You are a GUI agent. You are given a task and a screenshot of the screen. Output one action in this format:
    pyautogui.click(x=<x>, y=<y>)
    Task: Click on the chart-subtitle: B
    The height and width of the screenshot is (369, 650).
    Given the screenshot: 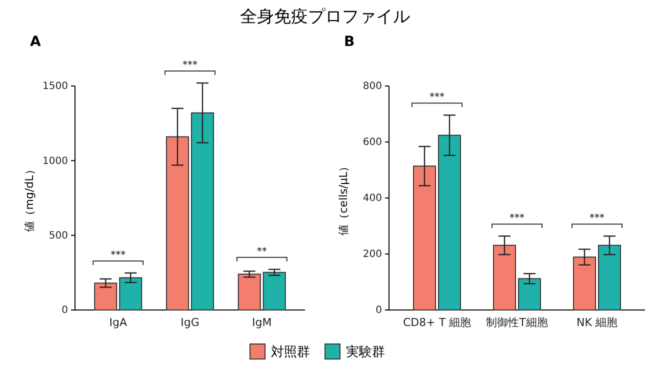 What is the action you would take?
    pyautogui.click(x=349, y=42)
    